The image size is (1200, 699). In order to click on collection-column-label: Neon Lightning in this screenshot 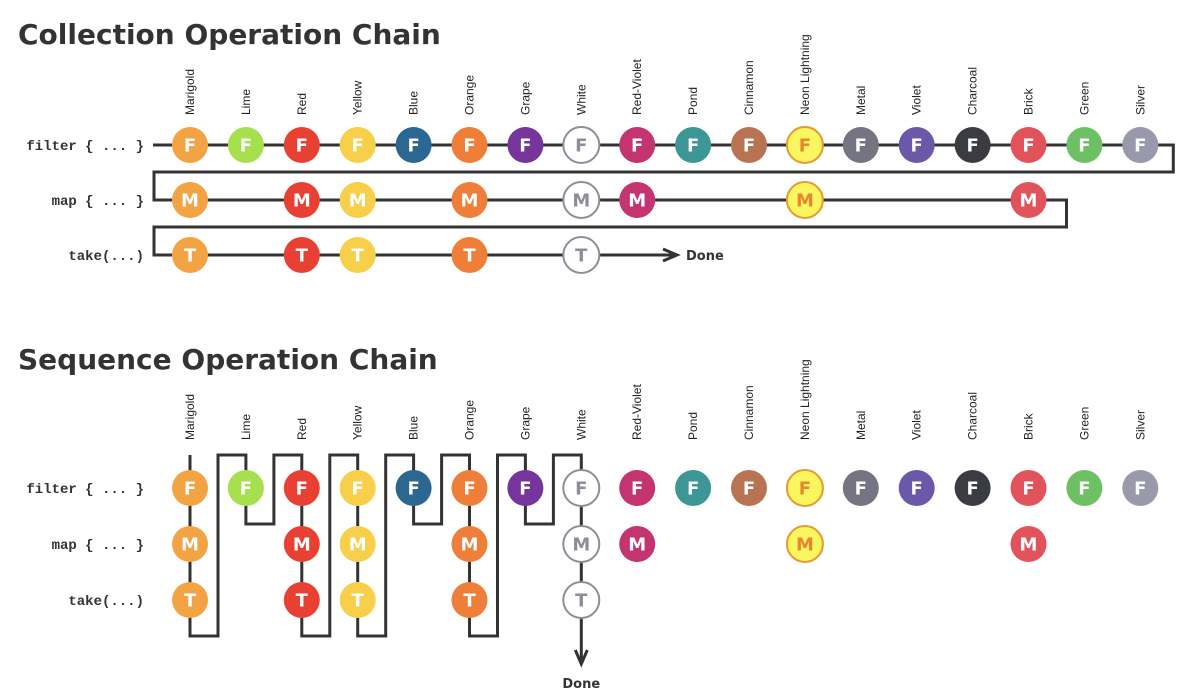, I will do `click(805, 74)`.